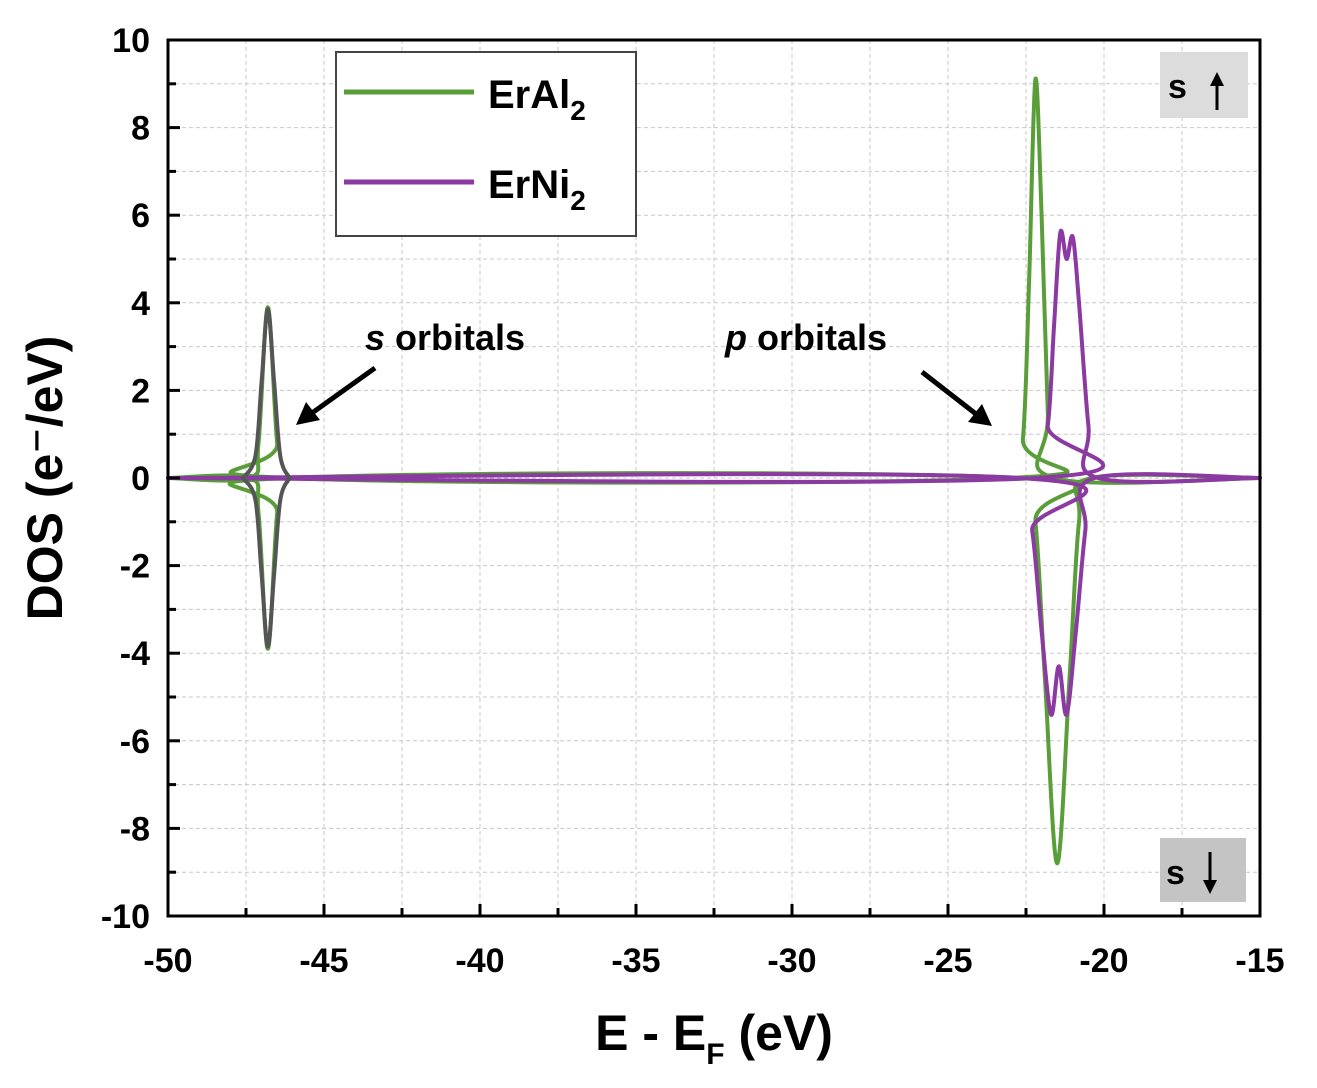  I want to click on legend-label-erni2: ErNi2, so click(537, 189).